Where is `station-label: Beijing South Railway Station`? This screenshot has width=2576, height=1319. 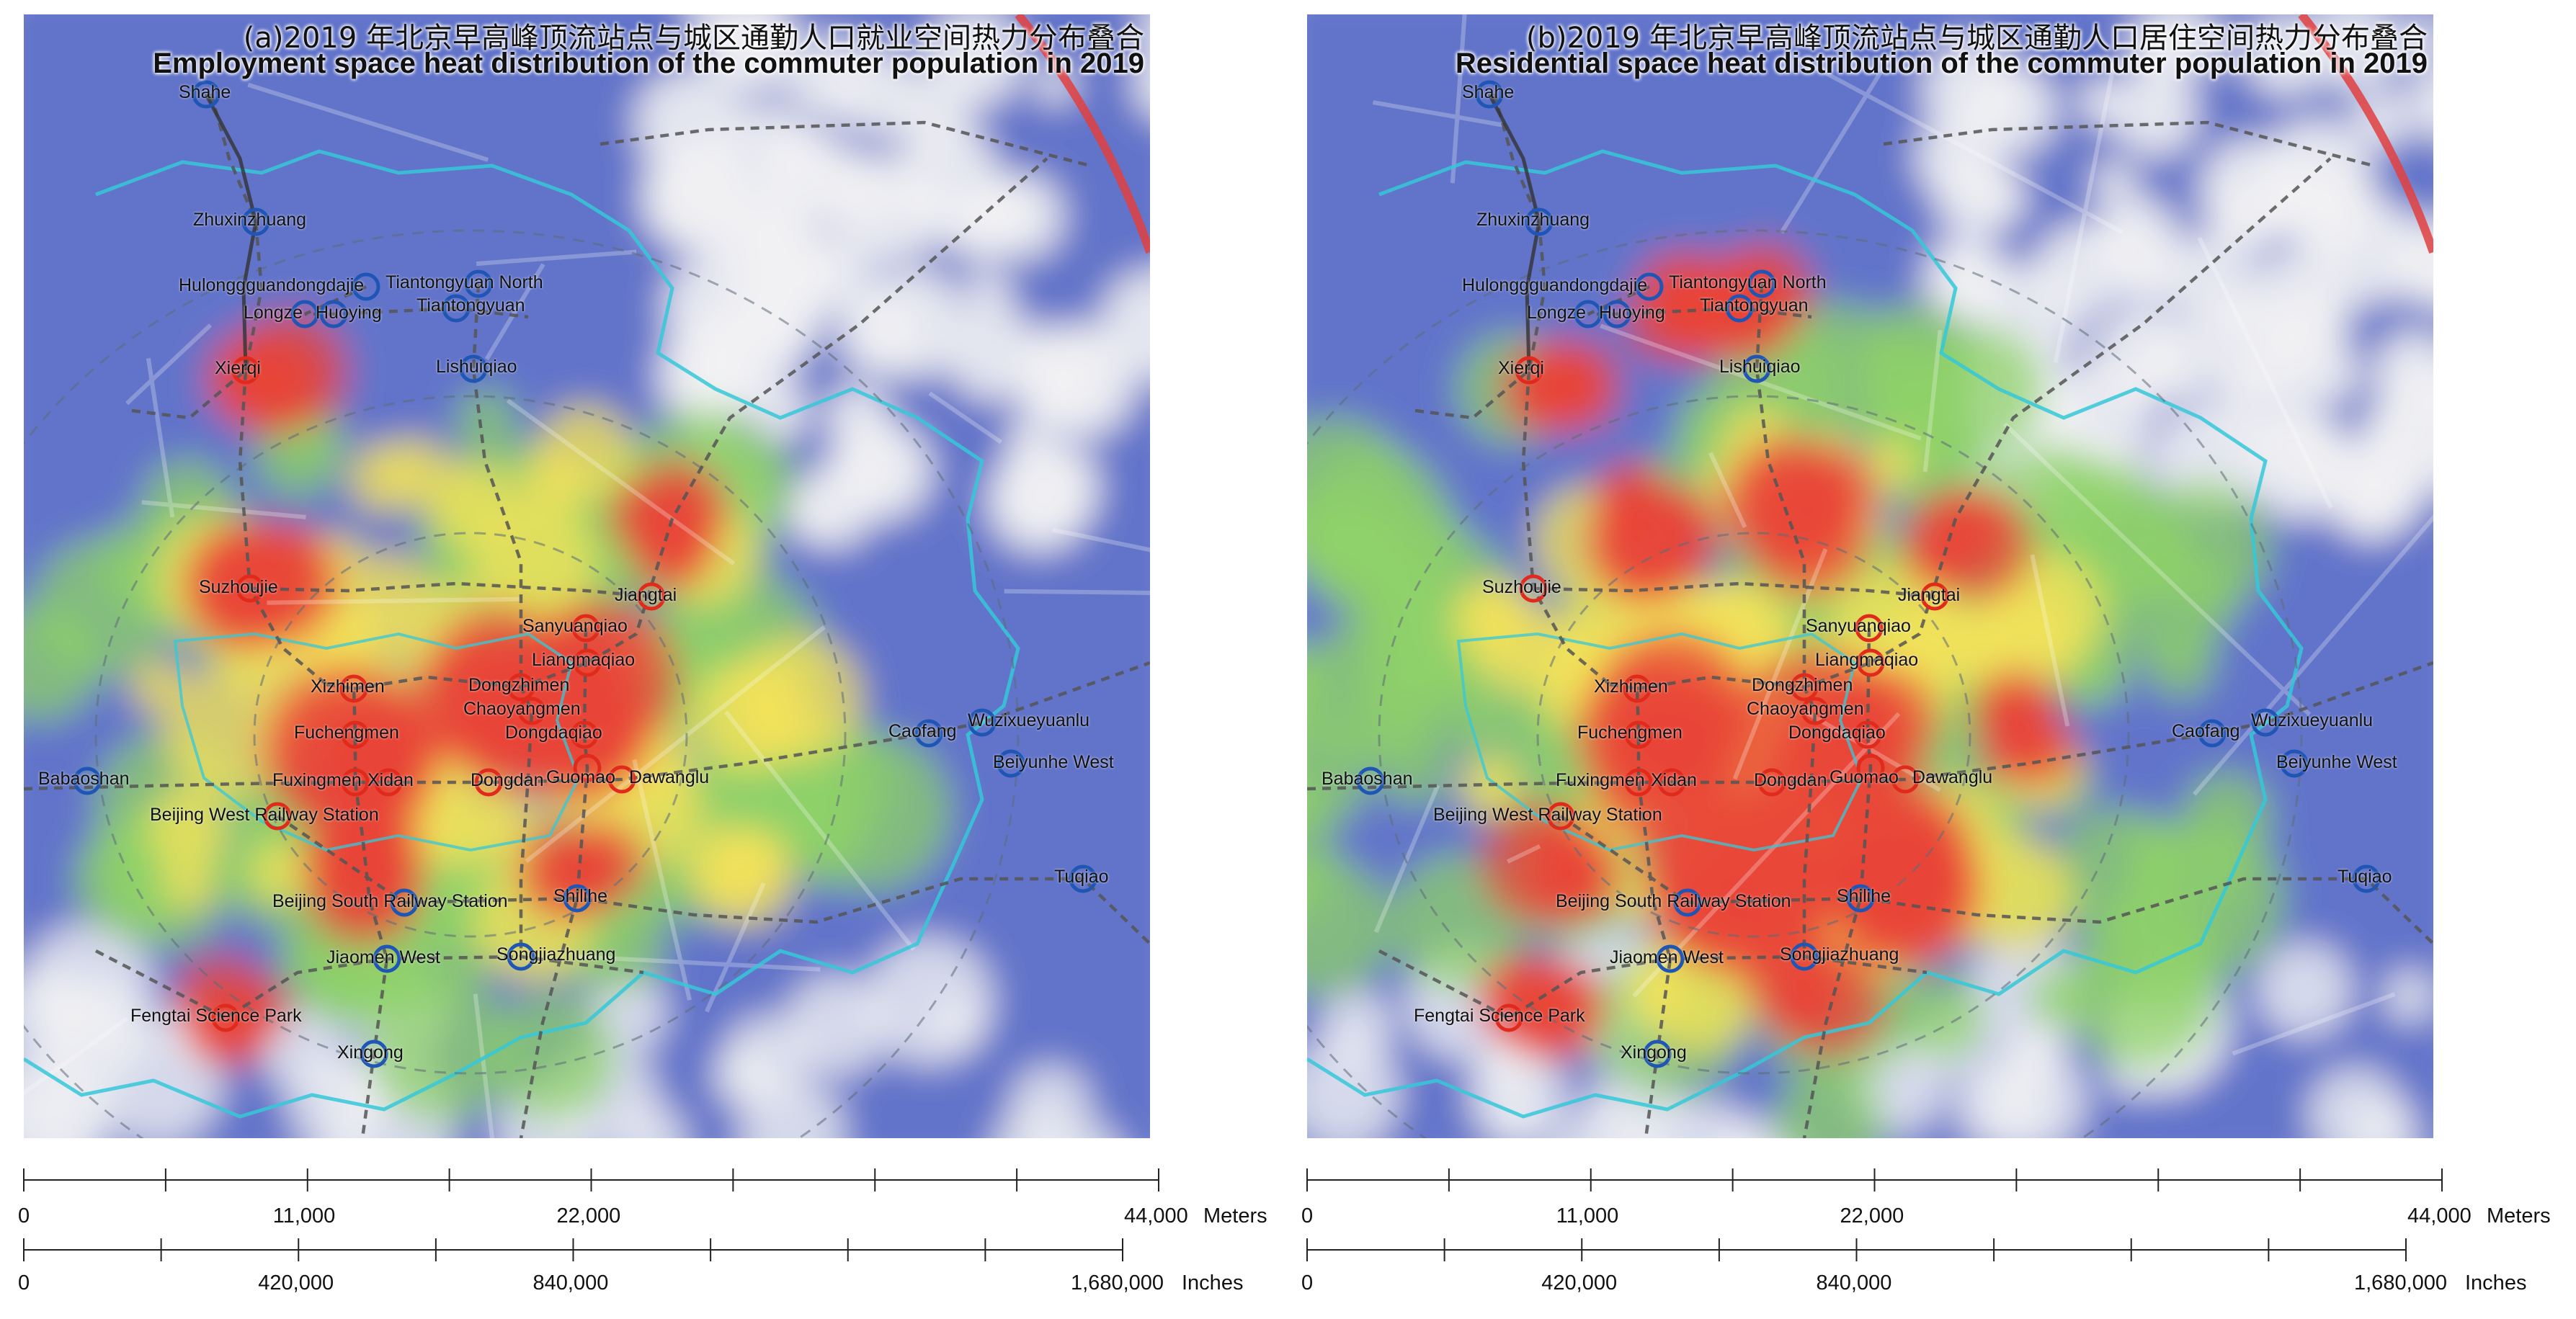
station-label: Beijing South Railway Station is located at coordinates (390, 901).